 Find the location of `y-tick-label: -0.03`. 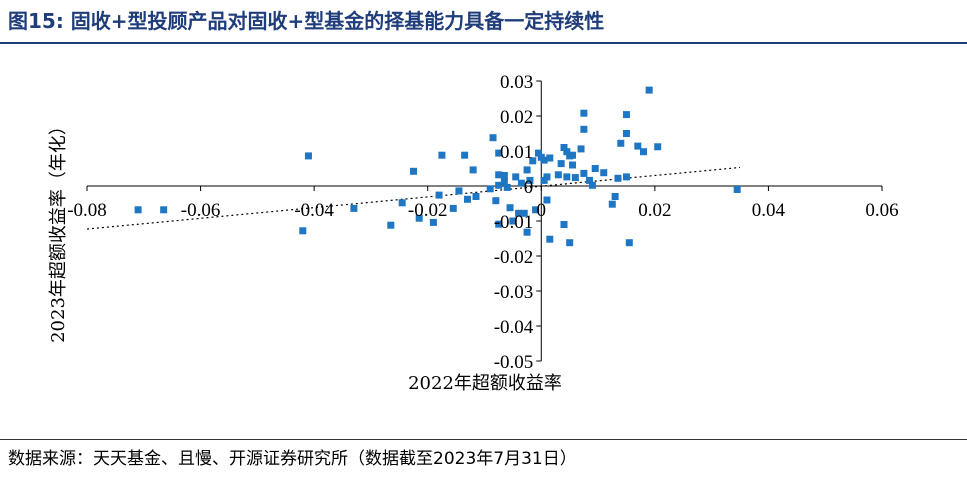

y-tick-label: -0.03 is located at coordinates (514, 292).